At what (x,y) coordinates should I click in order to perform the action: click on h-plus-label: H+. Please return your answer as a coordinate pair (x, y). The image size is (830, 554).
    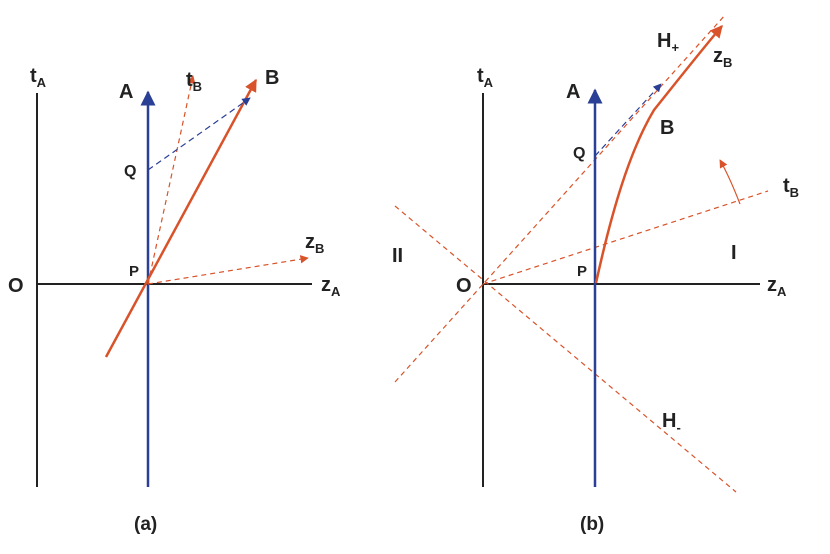
    Looking at the image, I should click on (668, 42).